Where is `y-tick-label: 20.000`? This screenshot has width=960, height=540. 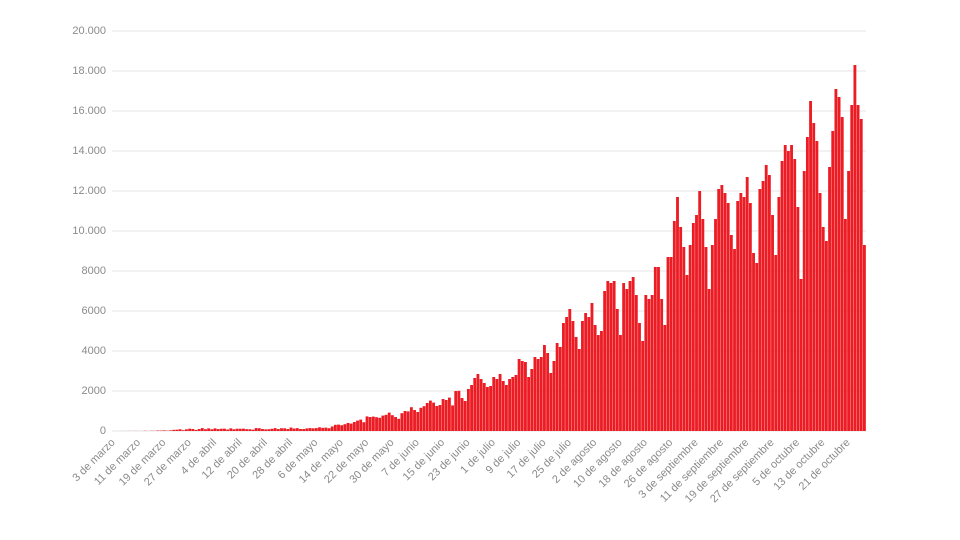
y-tick-label: 20.000 is located at coordinates (89, 31).